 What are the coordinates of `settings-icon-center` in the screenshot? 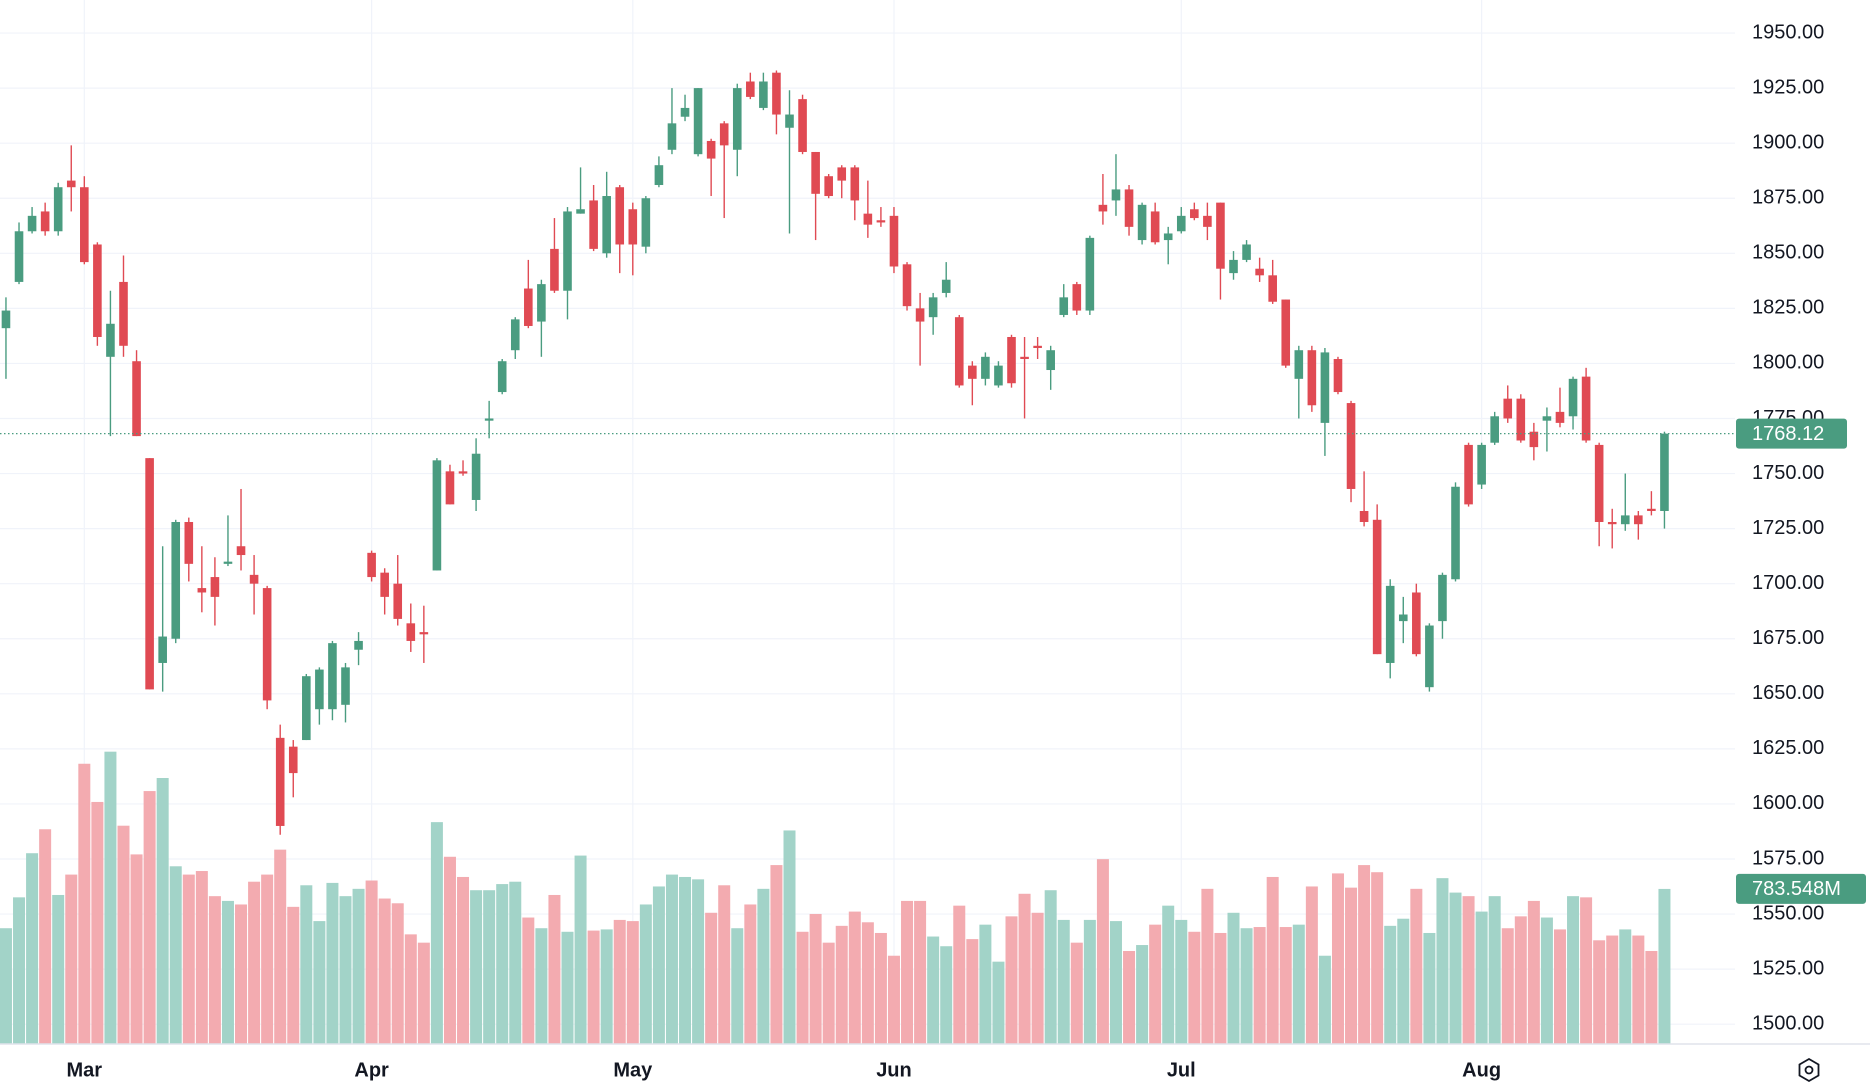 It's located at (1809, 1070).